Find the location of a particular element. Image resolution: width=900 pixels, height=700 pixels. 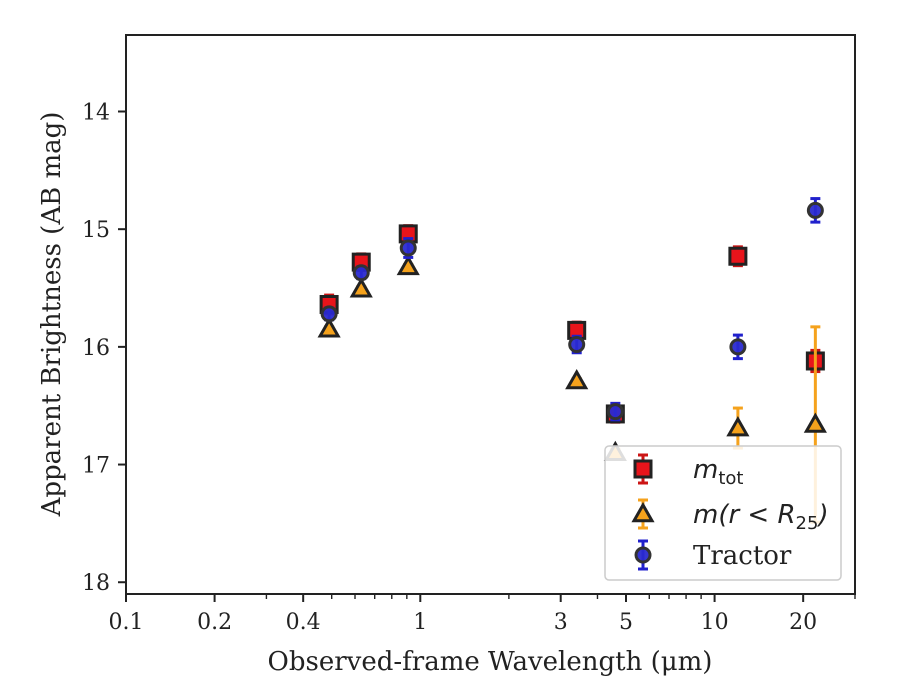

x-tick-label: 3 is located at coordinates (561, 622).